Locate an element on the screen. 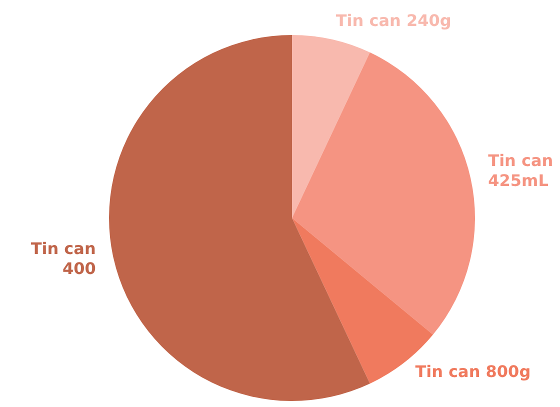 The width and height of the screenshot is (560, 407). slice-label: Tin can 240g is located at coordinates (394, 20).